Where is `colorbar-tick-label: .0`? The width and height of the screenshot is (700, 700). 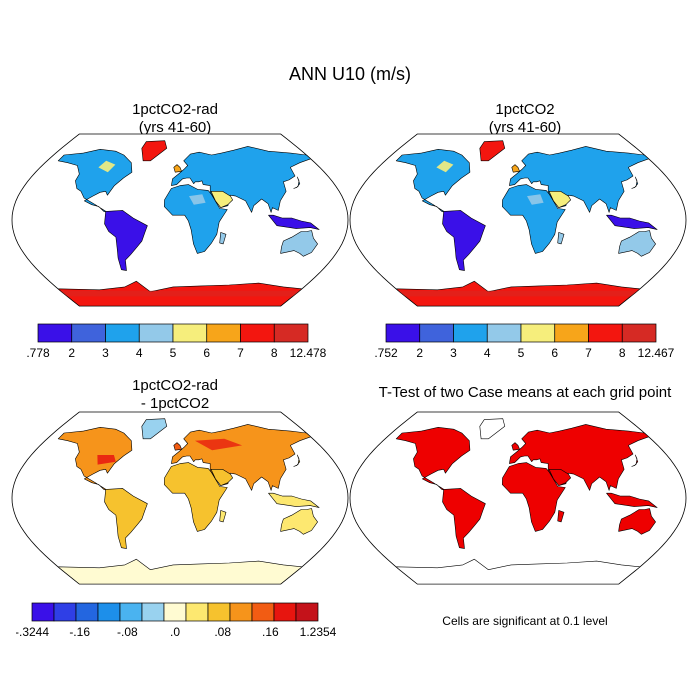 colorbar-tick-label: .0 is located at coordinates (175, 632).